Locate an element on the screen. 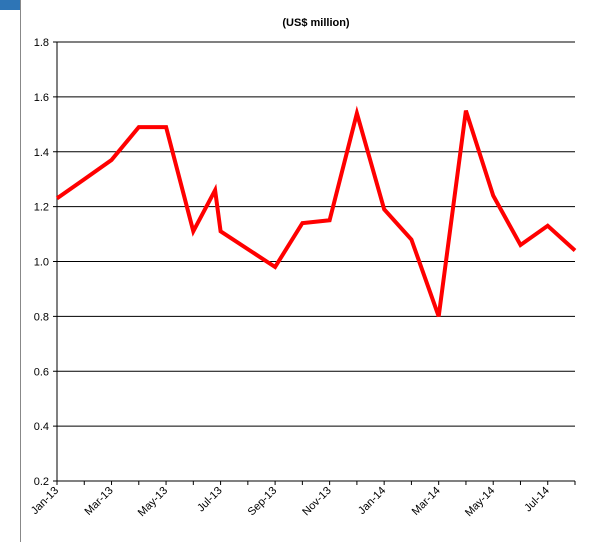 The height and width of the screenshot is (542, 610). x-tick-label: Mar-14 is located at coordinates (426, 501).